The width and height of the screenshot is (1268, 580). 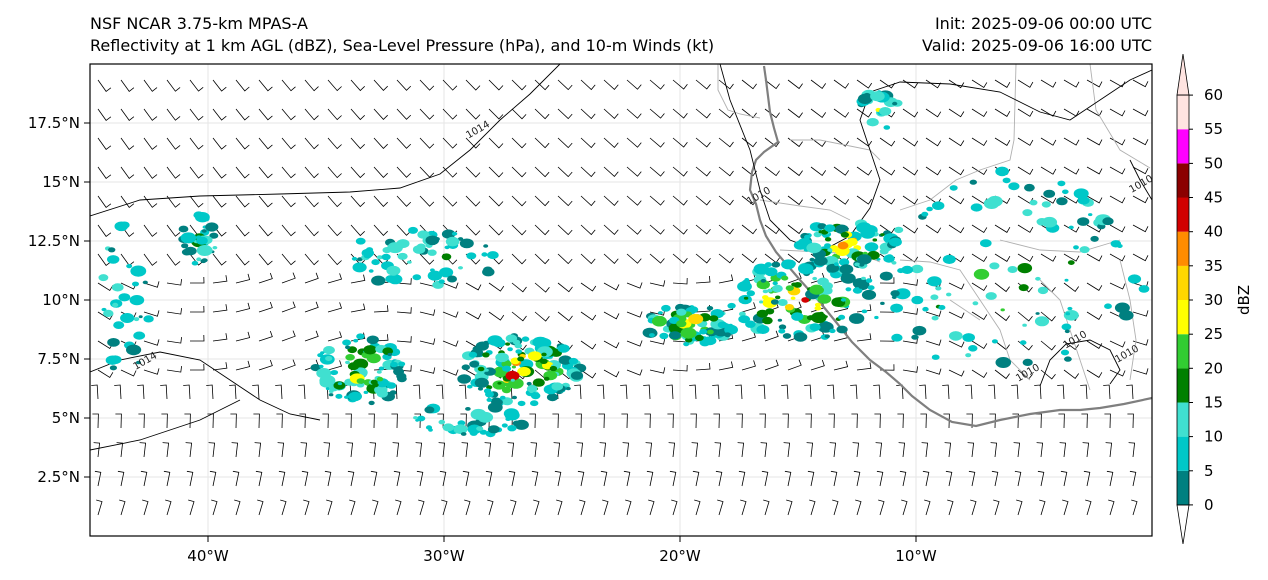 I want to click on colorbar-extend-min, so click(x=1183, y=524).